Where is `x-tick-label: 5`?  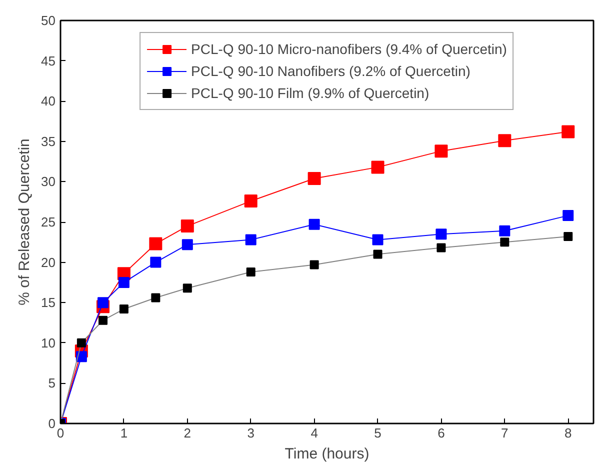 x-tick-label: 5 is located at coordinates (378, 433).